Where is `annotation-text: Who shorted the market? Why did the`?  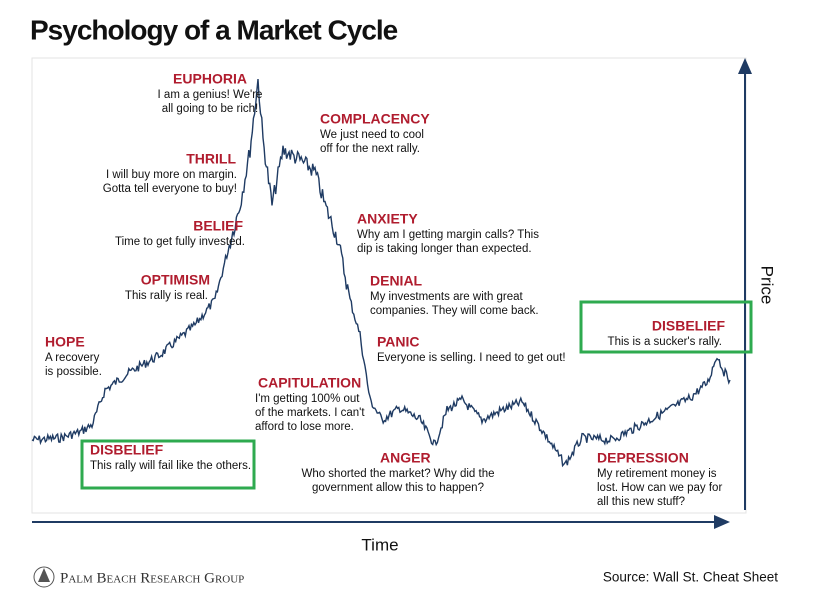
annotation-text: Who shorted the market? Why did the is located at coordinates (397, 474).